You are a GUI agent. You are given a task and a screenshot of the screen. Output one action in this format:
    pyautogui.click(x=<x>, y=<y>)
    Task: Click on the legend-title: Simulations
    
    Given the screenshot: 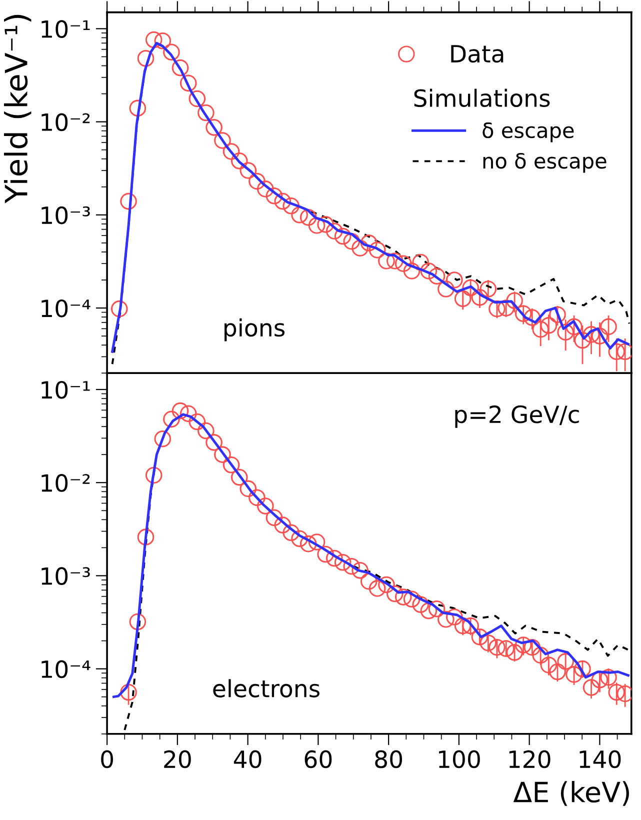 What is the action you would take?
    pyautogui.click(x=482, y=98)
    